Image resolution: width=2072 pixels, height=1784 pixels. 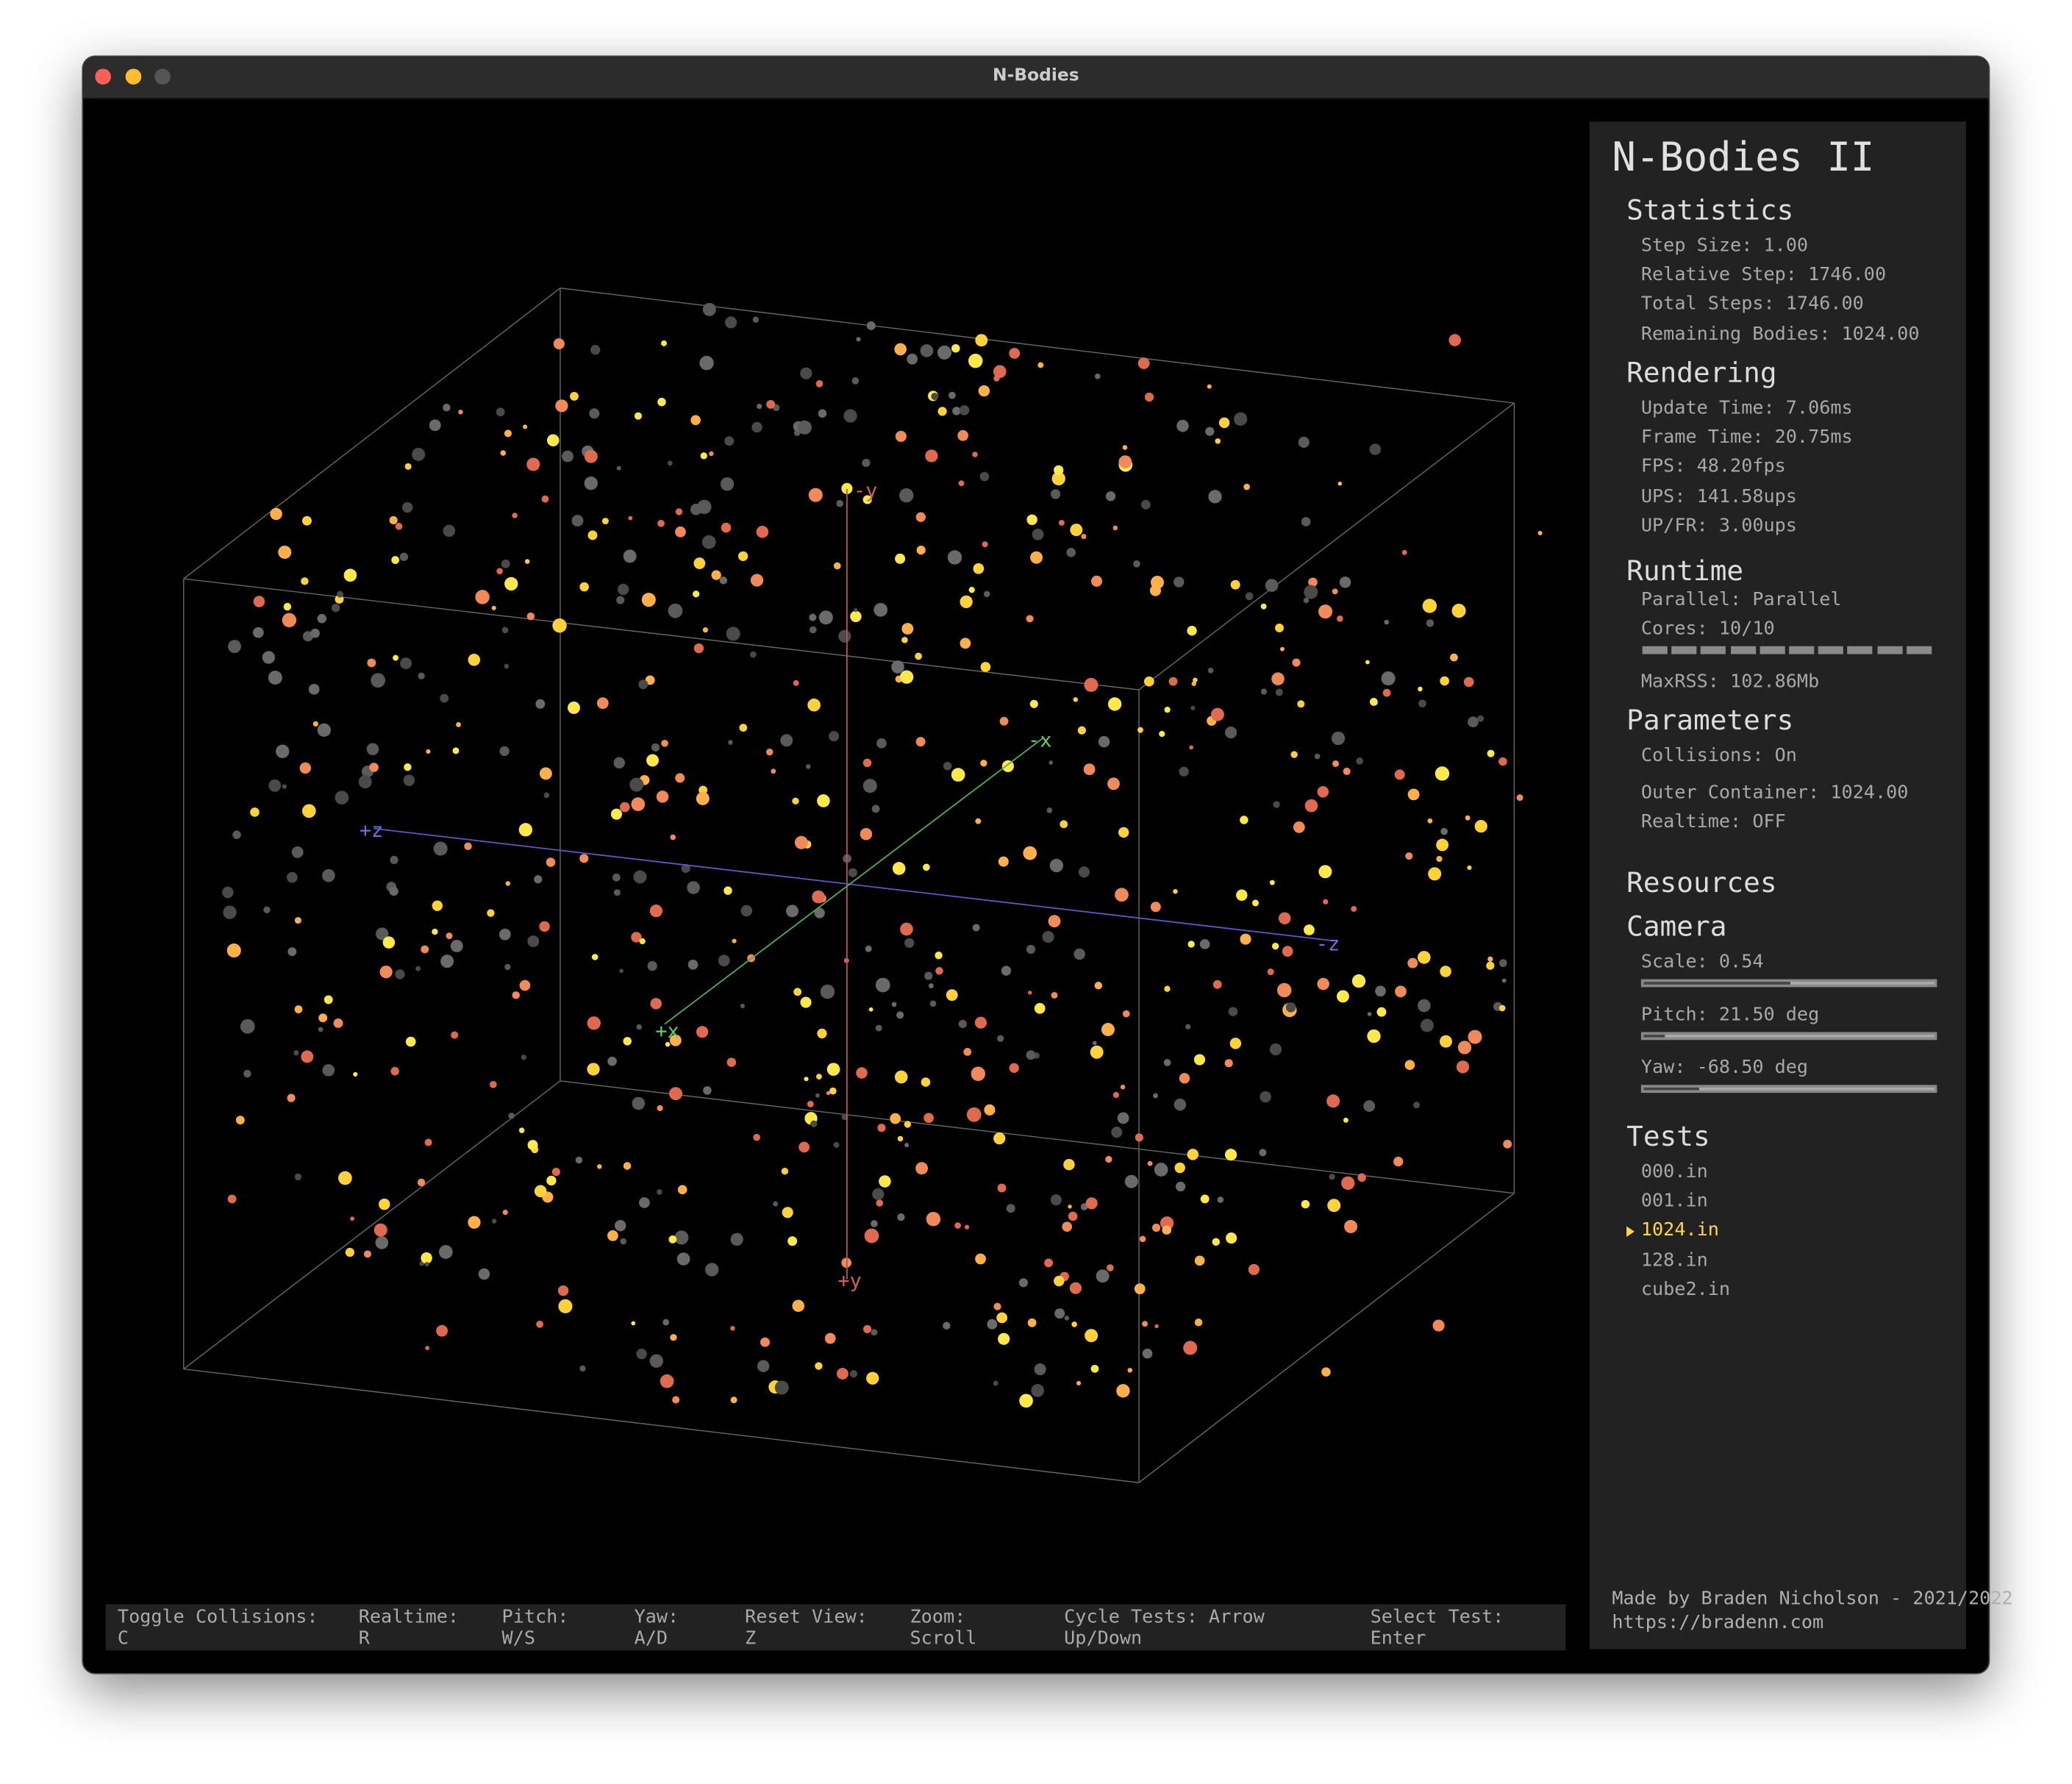 I want to click on stat-item: FPS: 48.20fps, so click(x=1713, y=466).